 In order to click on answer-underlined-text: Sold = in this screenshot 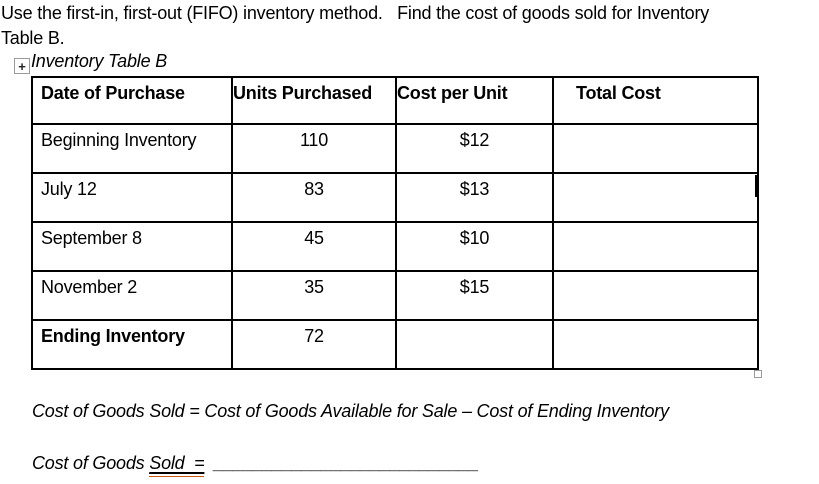, I will do `click(177, 465)`.